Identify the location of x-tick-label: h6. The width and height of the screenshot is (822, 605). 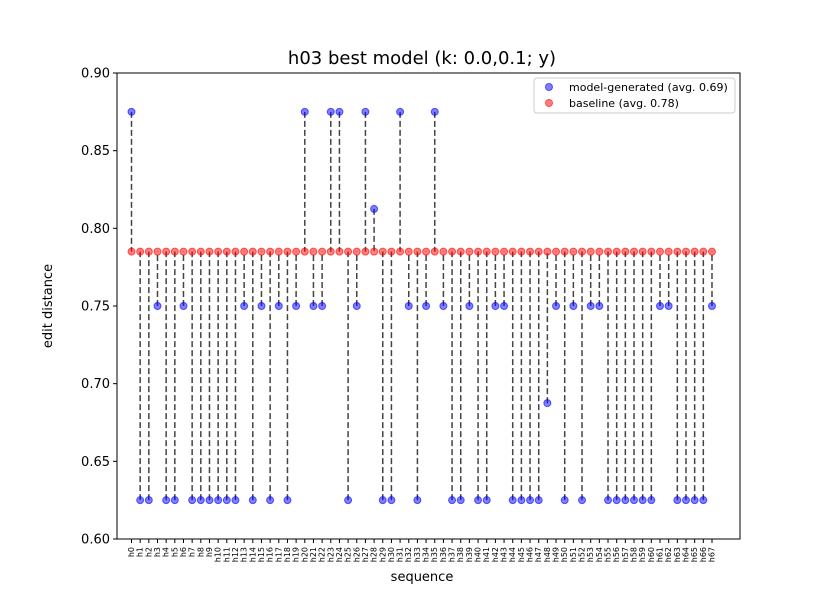
(183, 552).